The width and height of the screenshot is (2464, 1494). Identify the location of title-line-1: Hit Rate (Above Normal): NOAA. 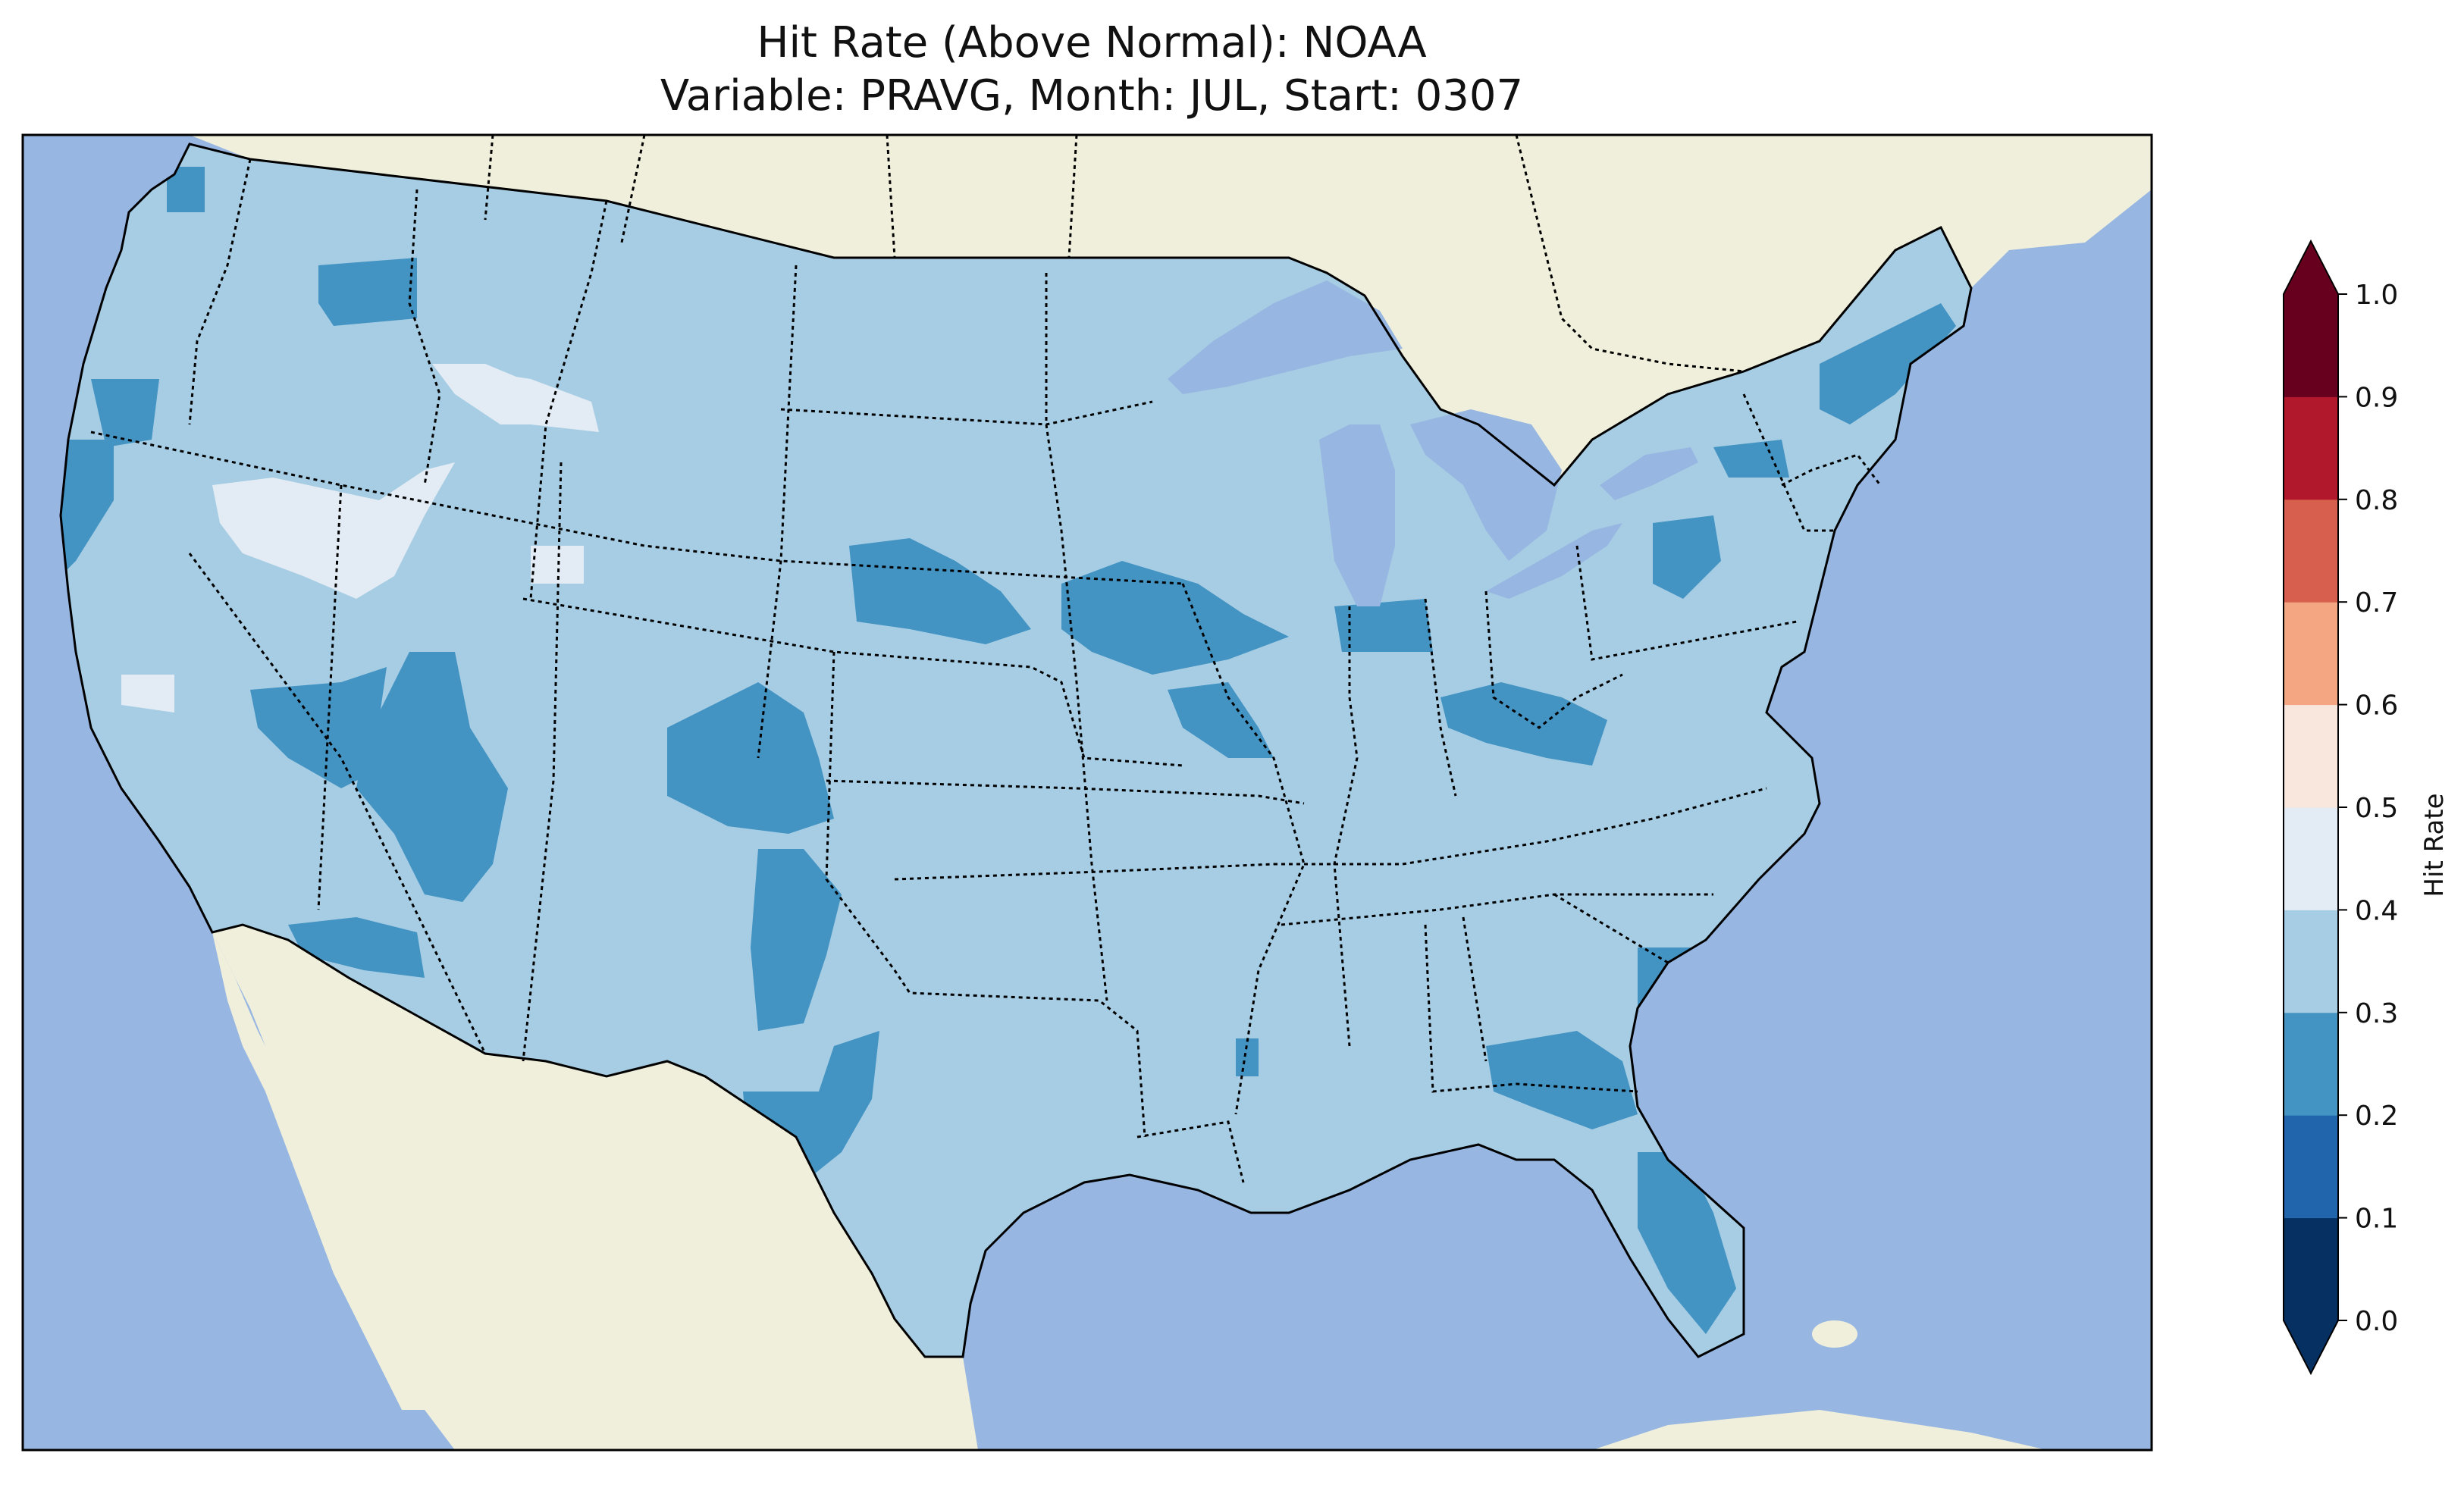
(1092, 42).